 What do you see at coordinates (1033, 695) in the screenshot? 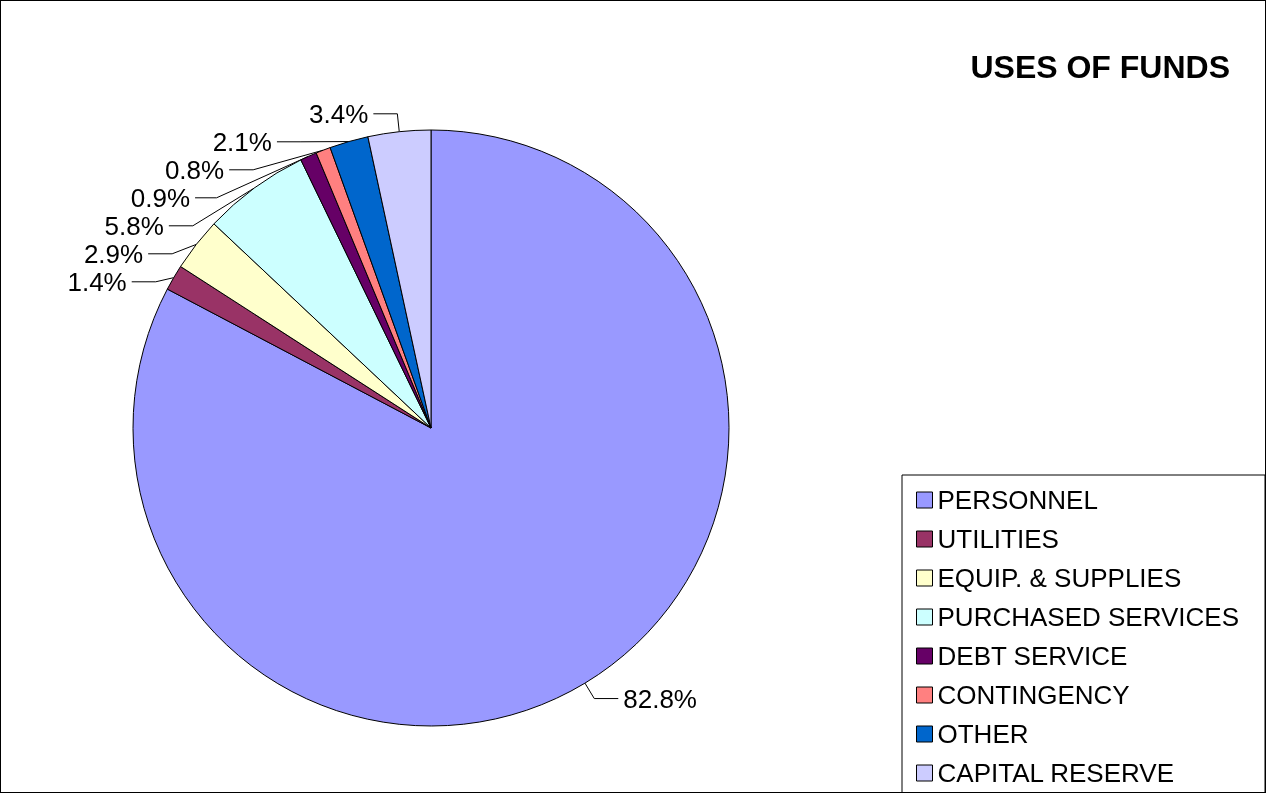
I see `legend-label: CONTINGENCY` at bounding box center [1033, 695].